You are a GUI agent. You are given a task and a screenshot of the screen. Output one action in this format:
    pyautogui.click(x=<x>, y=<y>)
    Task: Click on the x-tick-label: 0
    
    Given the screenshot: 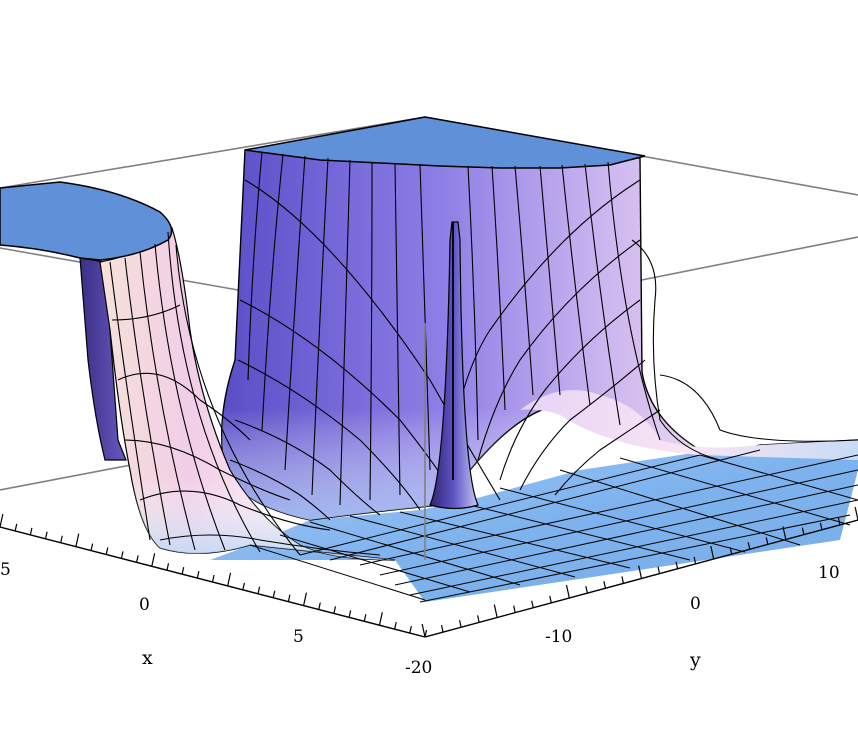 What is the action you would take?
    pyautogui.click(x=144, y=605)
    